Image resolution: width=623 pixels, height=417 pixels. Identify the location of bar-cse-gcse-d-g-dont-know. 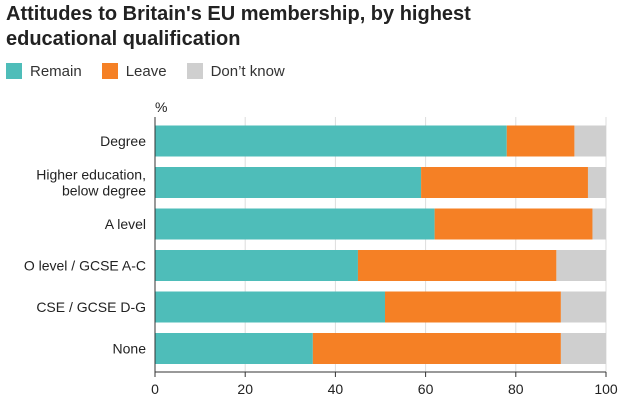
(583, 307).